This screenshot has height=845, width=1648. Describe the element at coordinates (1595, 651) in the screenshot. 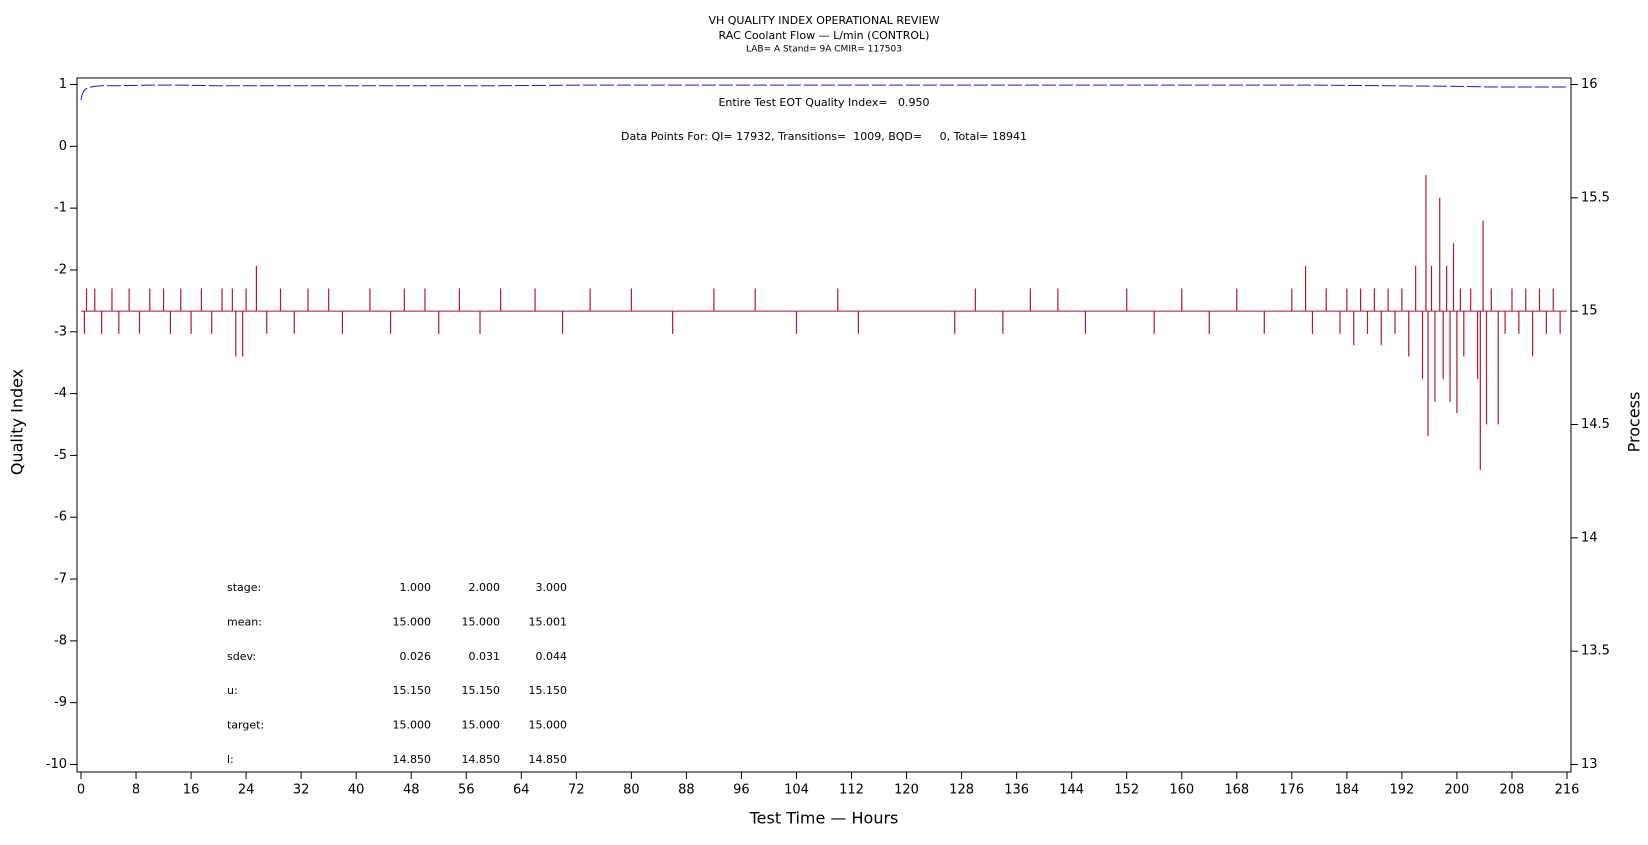

I see `y2-tick-label: 13.5` at that location.